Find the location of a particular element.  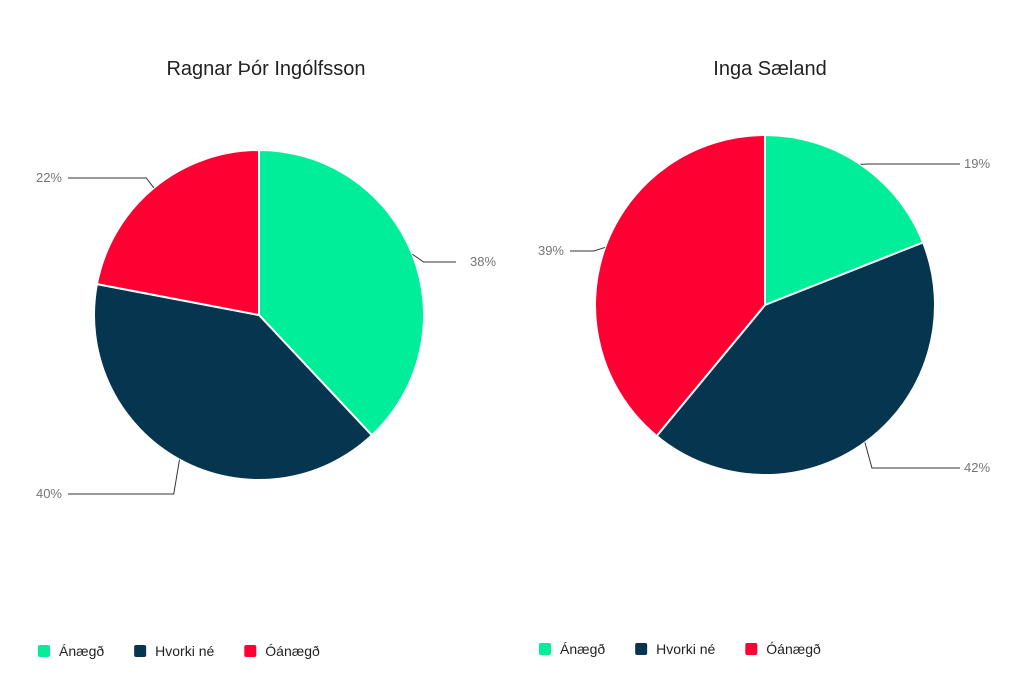

data-label: 19% is located at coordinates (977, 163).